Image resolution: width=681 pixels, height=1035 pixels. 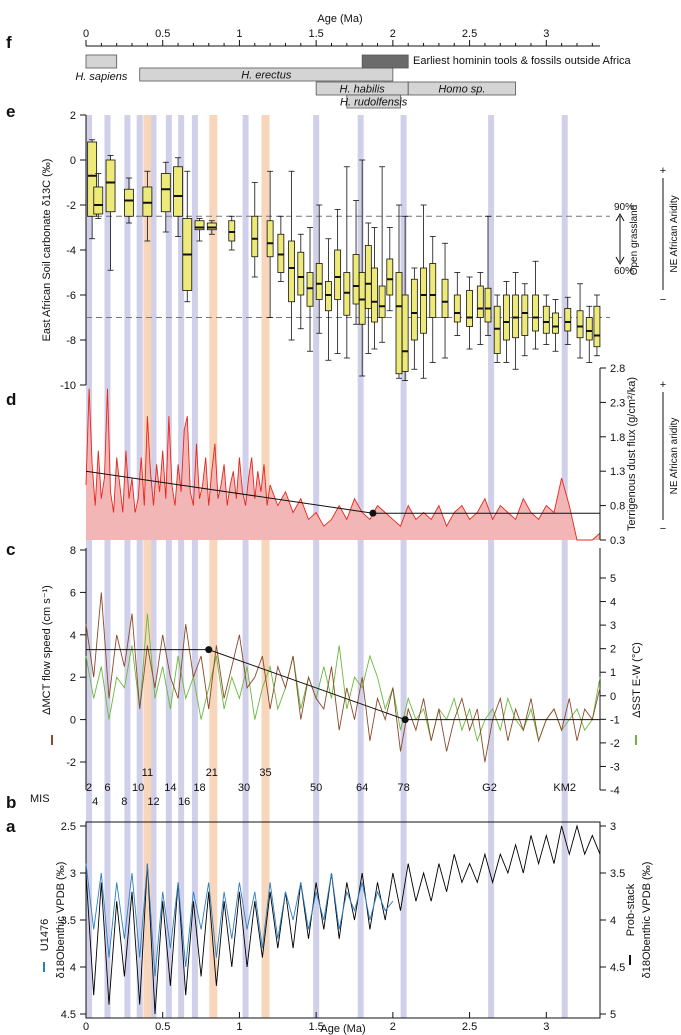 I want to click on a-y2label: δ18Obenthic VPDB (‰), so click(x=647, y=920).